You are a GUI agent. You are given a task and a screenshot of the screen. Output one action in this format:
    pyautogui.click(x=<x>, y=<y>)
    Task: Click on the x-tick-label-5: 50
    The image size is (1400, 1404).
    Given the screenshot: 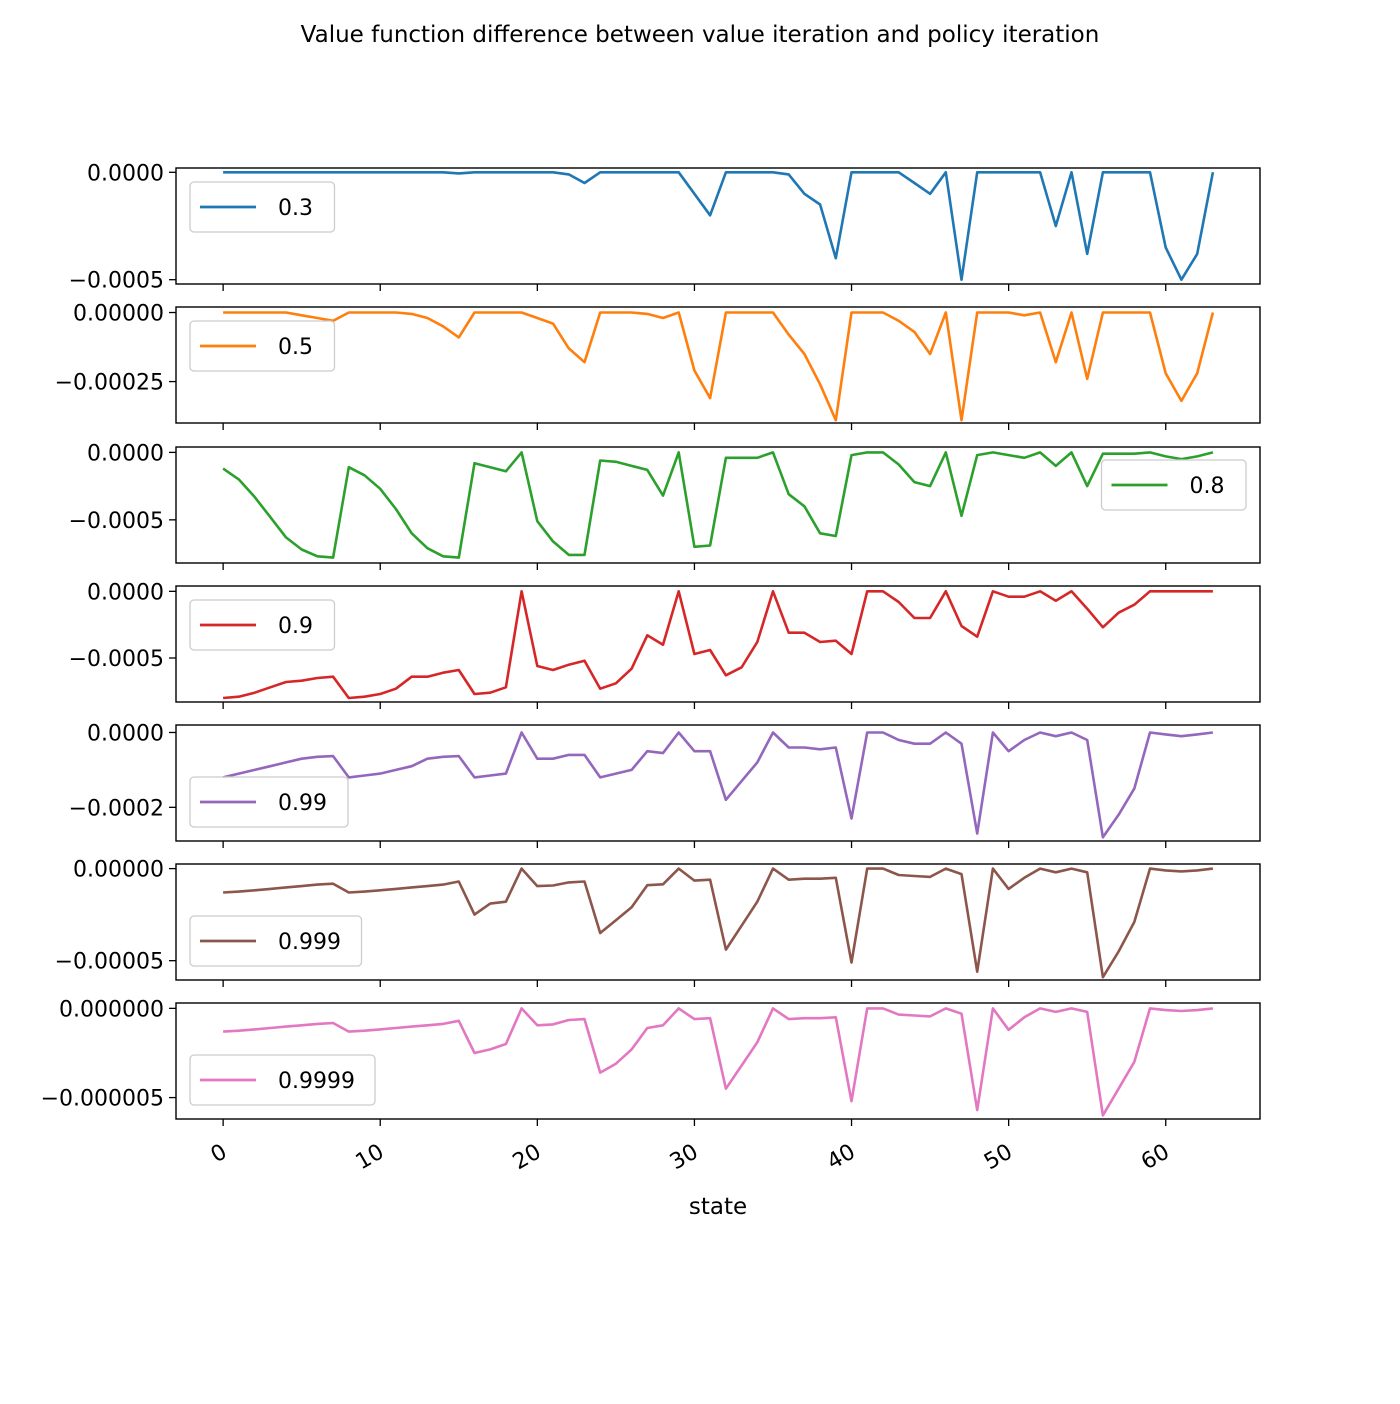 What is the action you would take?
    pyautogui.click(x=998, y=1158)
    